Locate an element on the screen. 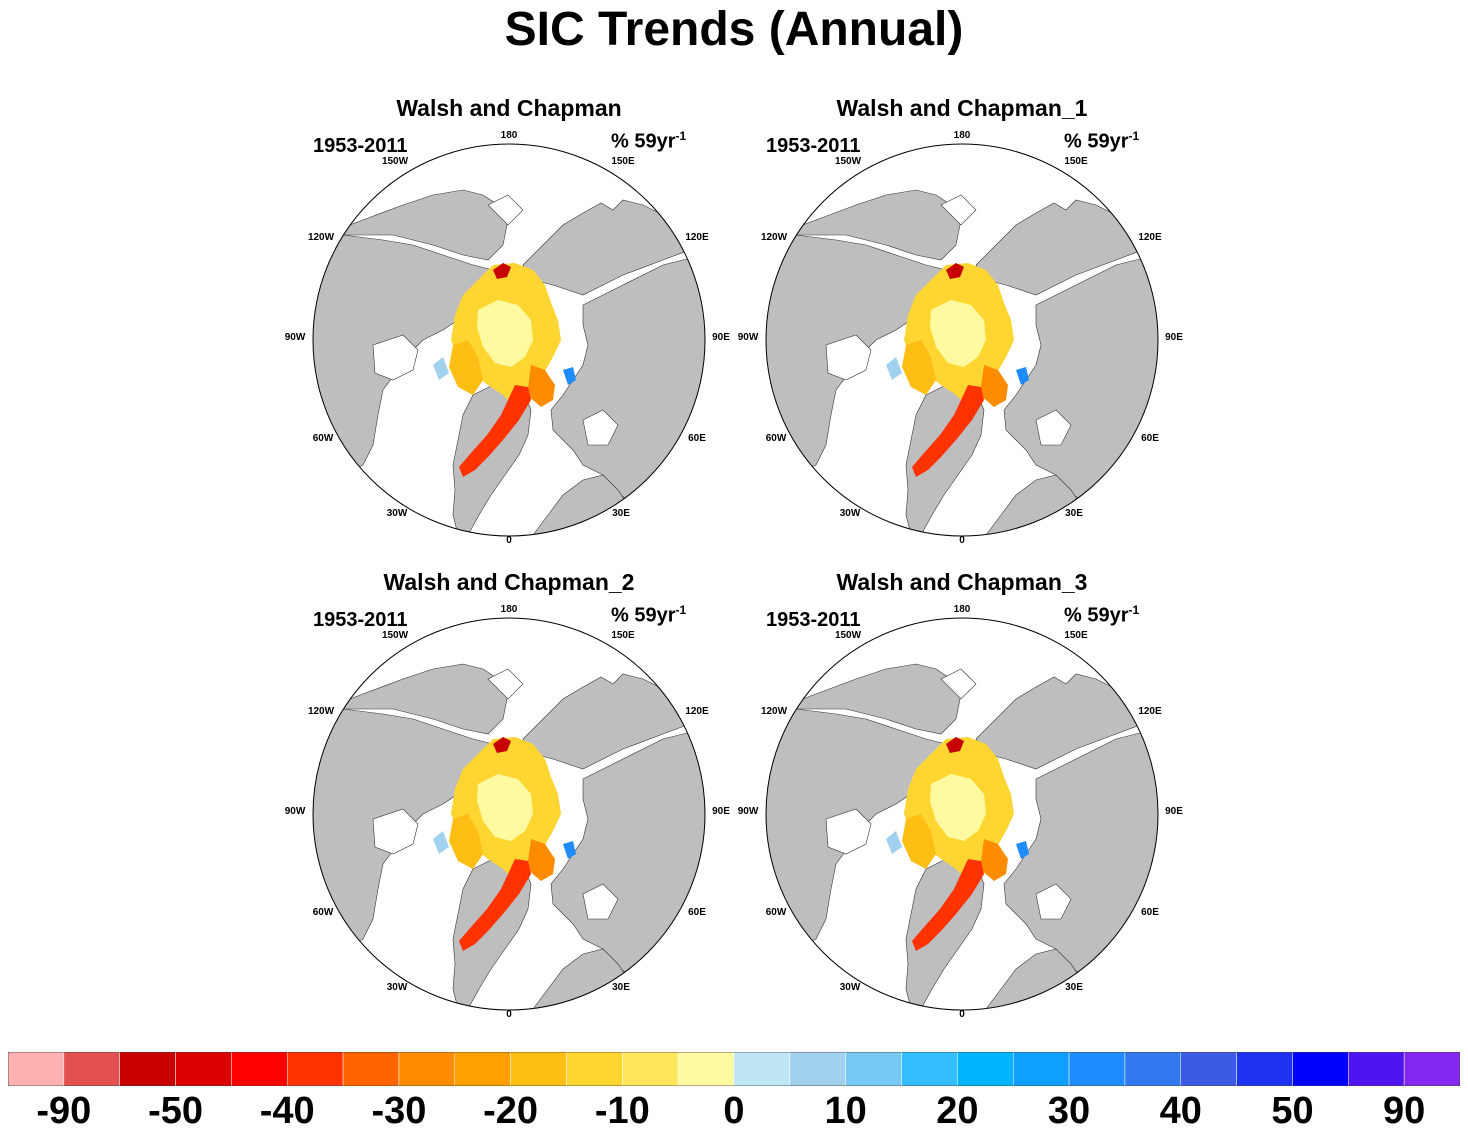  colorbar-label: -20 is located at coordinates (511, 1111).